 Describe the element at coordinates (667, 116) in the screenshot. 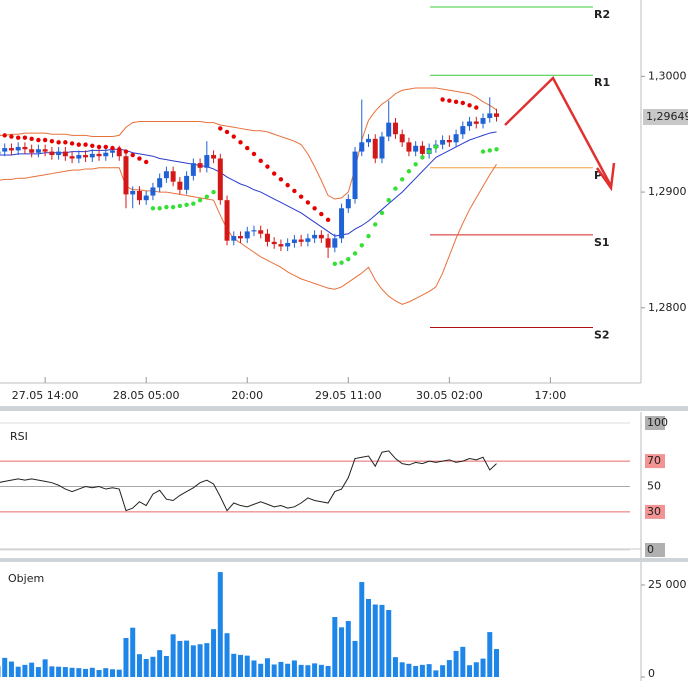

I see `last-price-label: 1,29649` at that location.